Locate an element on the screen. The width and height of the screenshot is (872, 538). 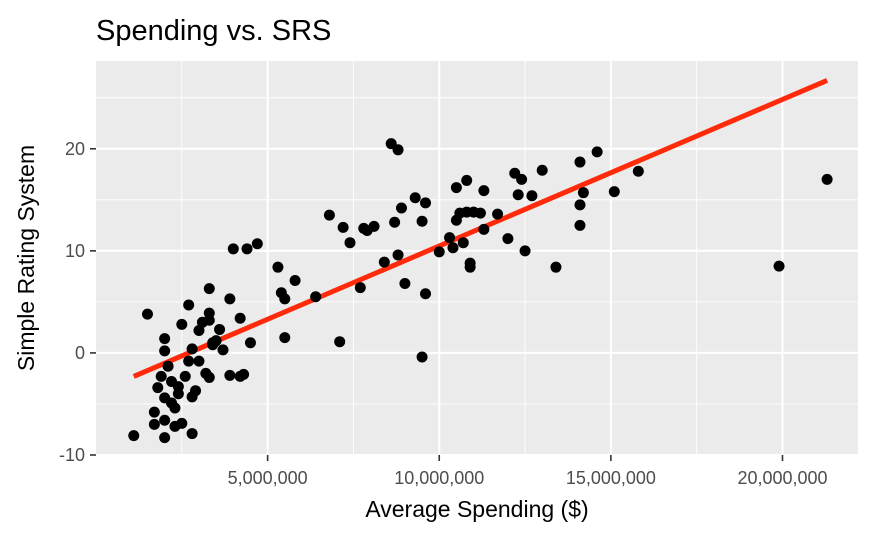
x-axis-title: Average Spending ($) is located at coordinates (476, 509).